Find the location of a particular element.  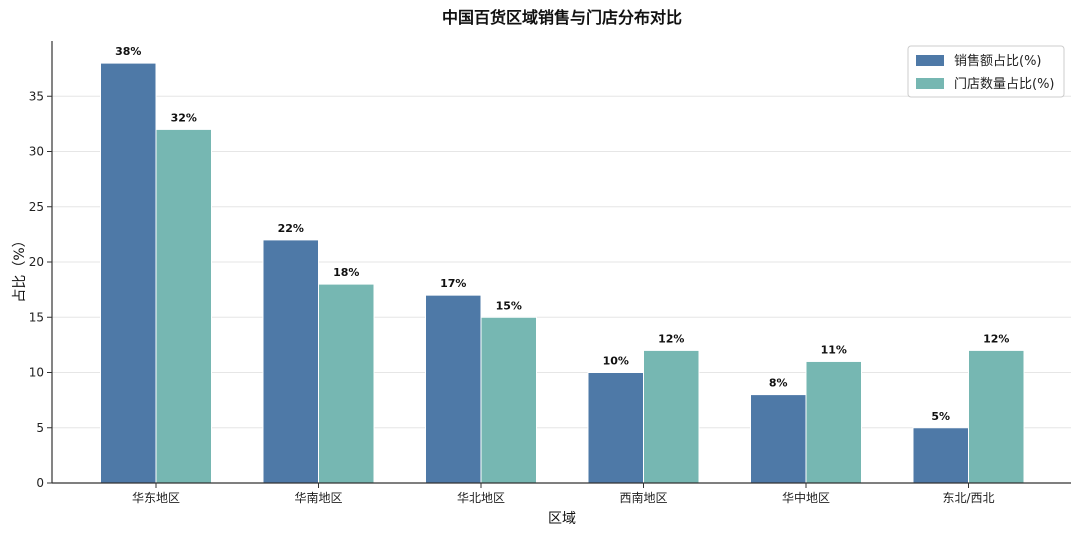

x-axis-label: 区域 is located at coordinates (562, 519).